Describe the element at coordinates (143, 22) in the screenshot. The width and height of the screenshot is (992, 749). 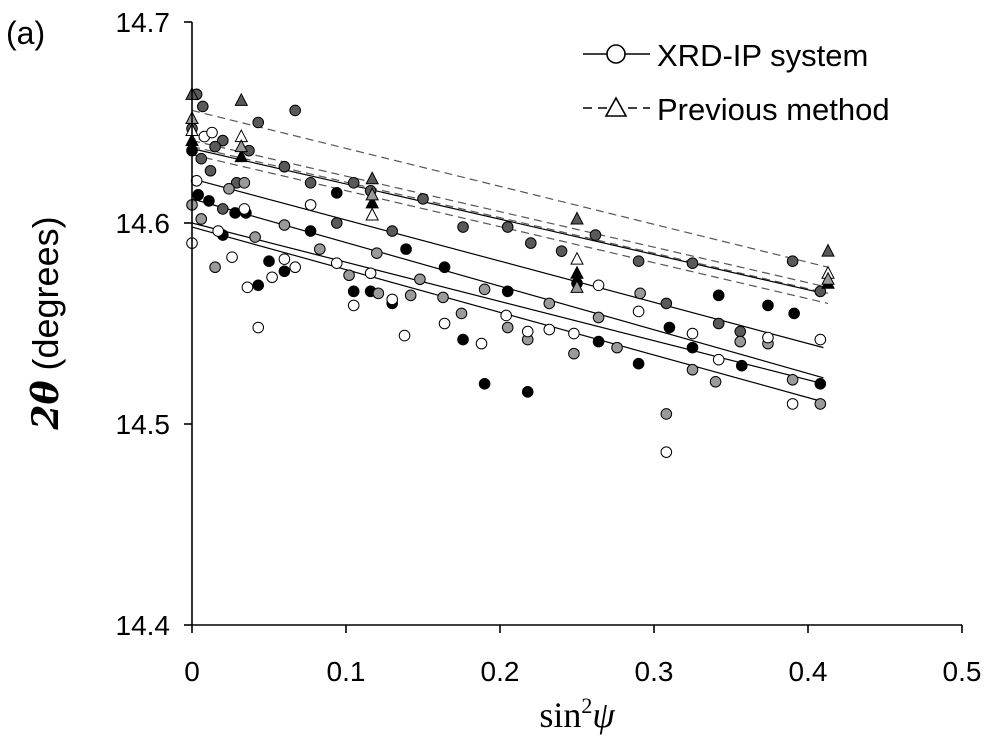
I see `y-tick-label: 14.7` at that location.